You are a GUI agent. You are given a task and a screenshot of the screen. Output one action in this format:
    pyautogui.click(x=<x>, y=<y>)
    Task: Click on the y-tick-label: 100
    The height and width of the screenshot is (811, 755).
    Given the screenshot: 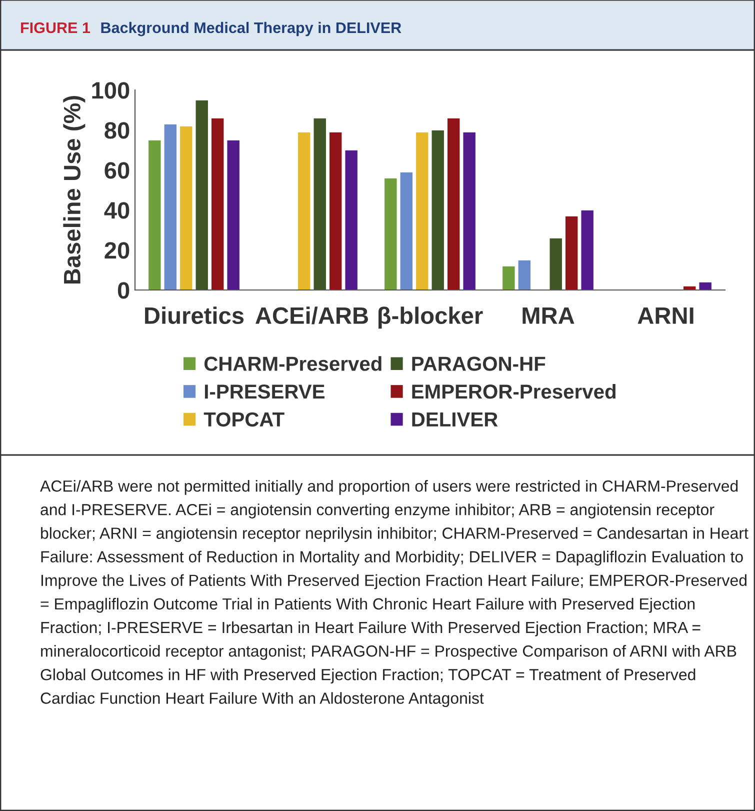 What is the action you would take?
    pyautogui.click(x=111, y=90)
    